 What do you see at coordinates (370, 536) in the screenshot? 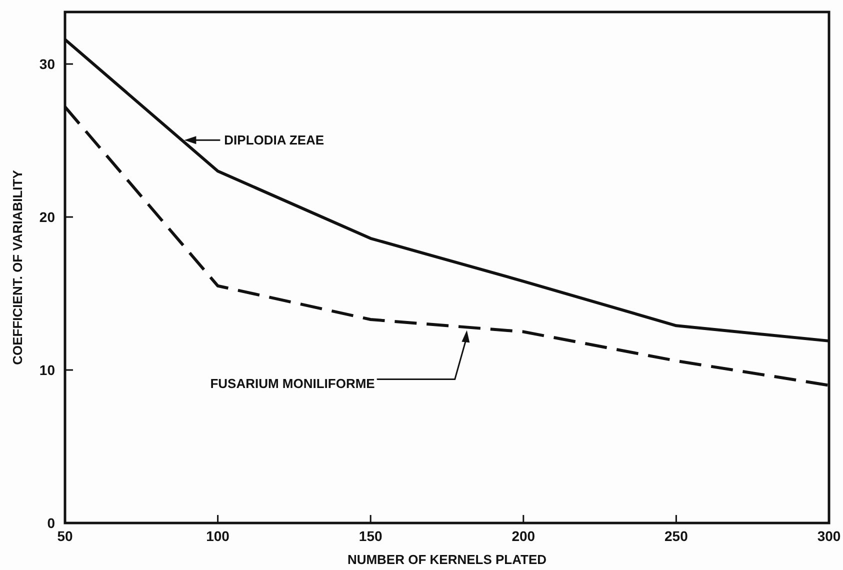
I see `x-tick-label: 150` at bounding box center [370, 536].